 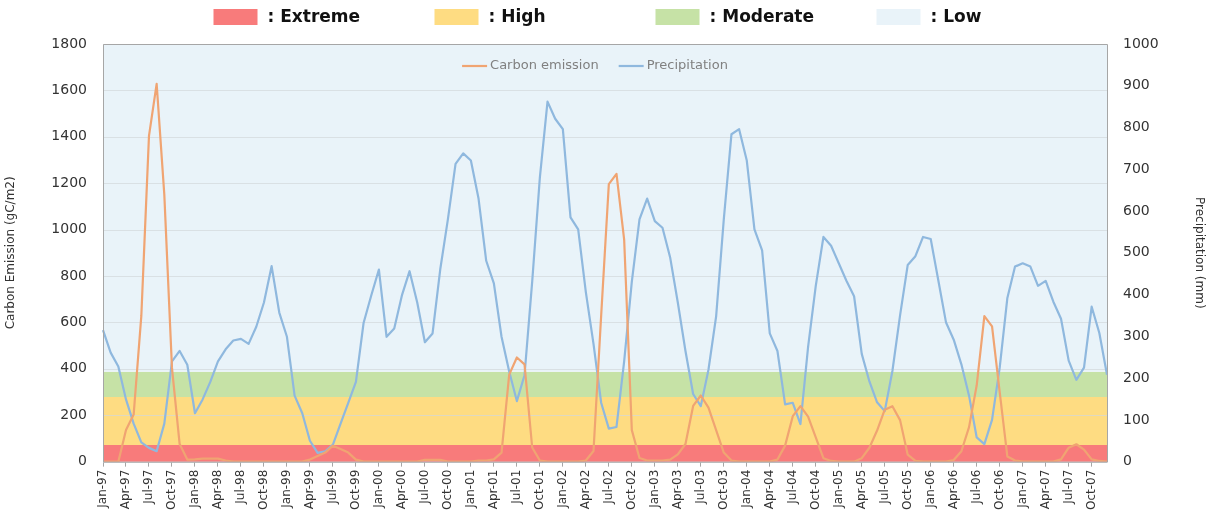 What do you see at coordinates (607, 487) in the screenshot?
I see `x-tick-label: Jul-02` at bounding box center [607, 487].